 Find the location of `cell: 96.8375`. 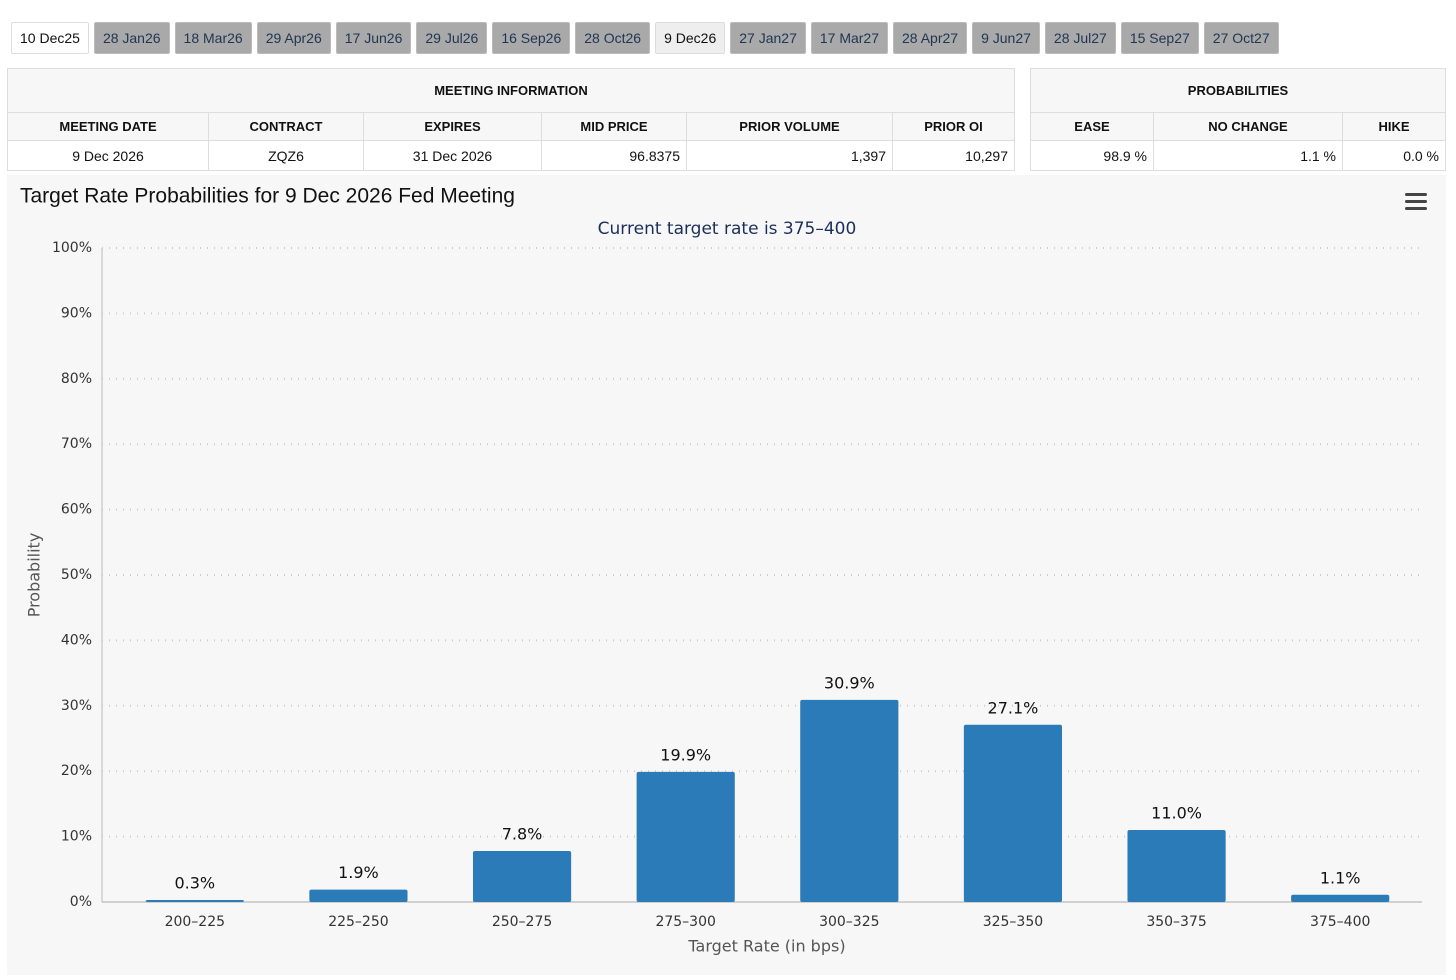

cell: 96.8375 is located at coordinates (614, 155).